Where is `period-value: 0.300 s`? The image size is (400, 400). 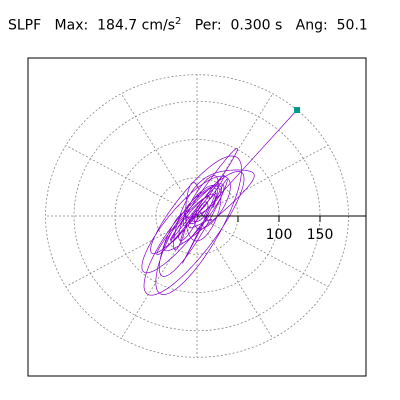
period-value: 0.300 s is located at coordinates (256, 25).